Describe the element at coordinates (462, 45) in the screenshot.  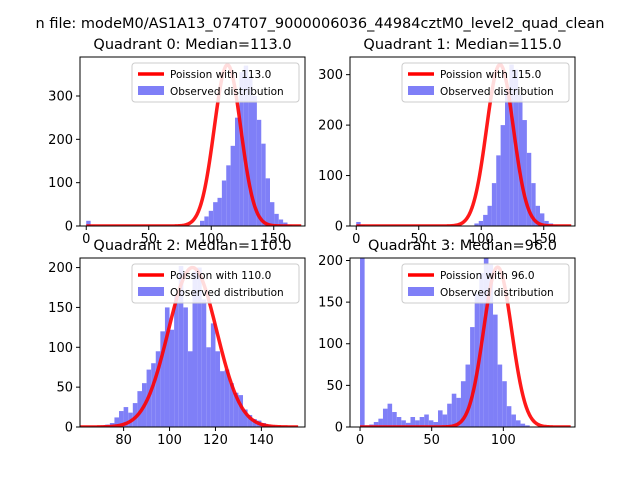
I see `subplot-title: Quadrant 1: Median=115.0` at that location.